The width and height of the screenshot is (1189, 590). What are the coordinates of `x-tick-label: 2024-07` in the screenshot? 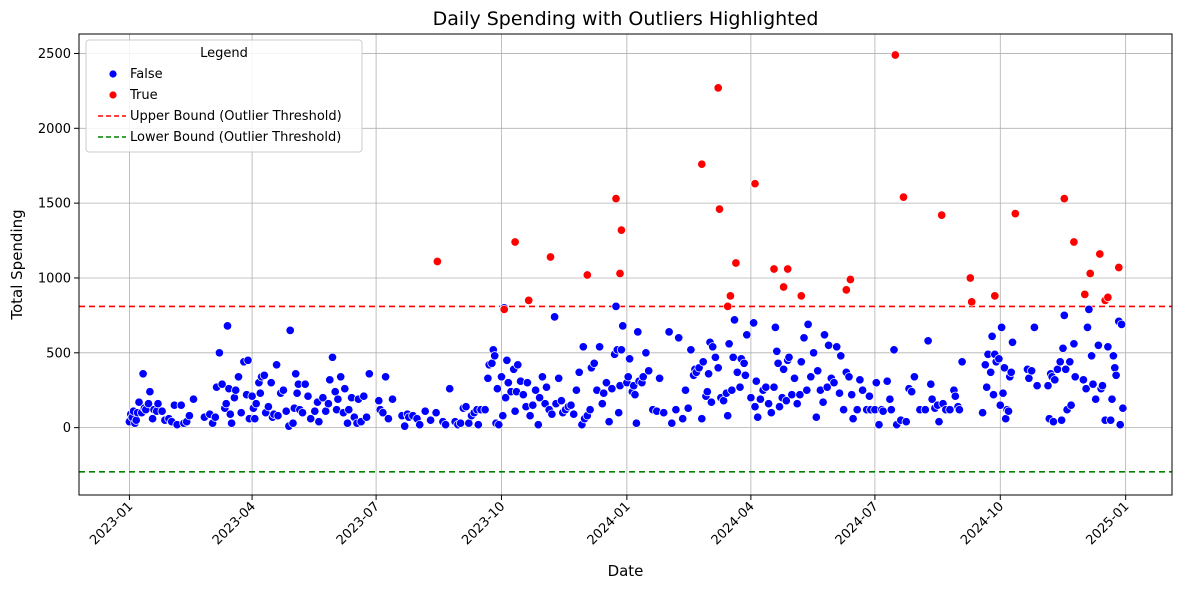 It's located at (857, 523).